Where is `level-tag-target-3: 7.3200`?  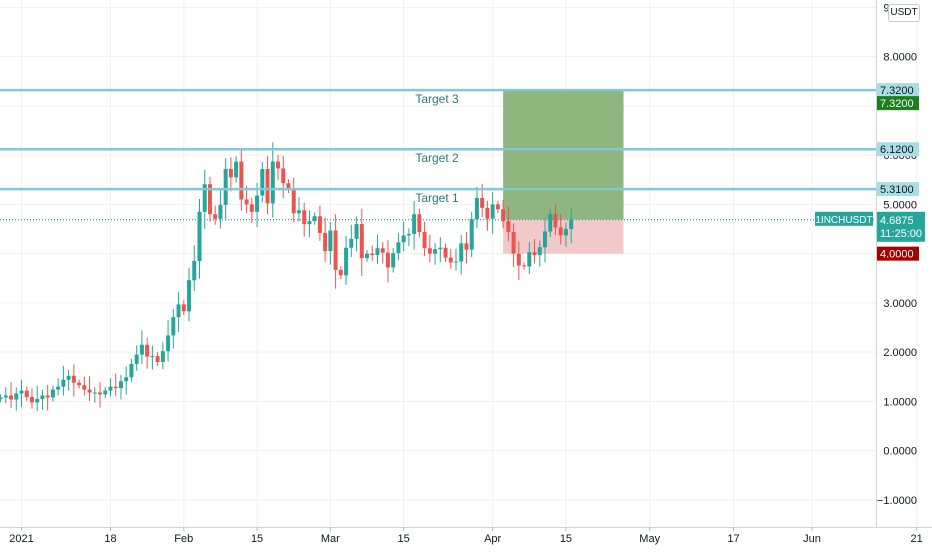
level-tag-target-3: 7.3200 is located at coordinates (897, 91).